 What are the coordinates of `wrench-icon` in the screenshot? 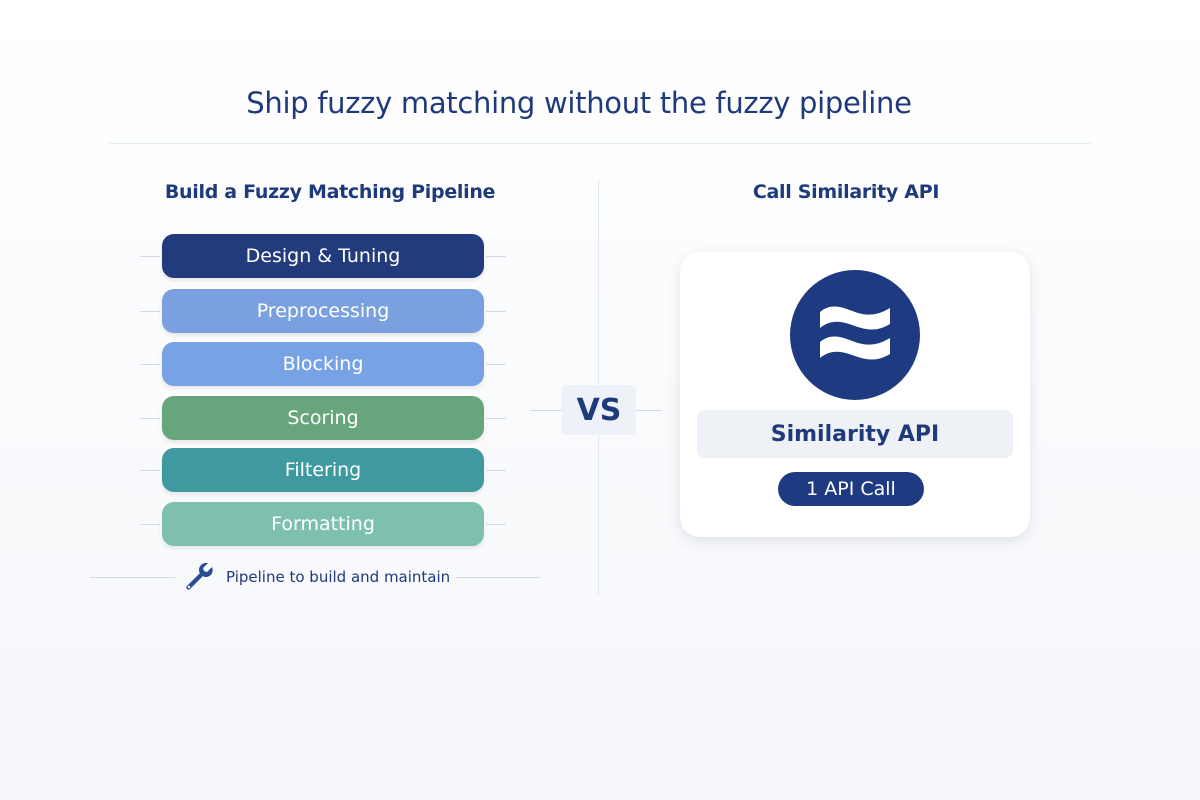 It's located at (199, 576).